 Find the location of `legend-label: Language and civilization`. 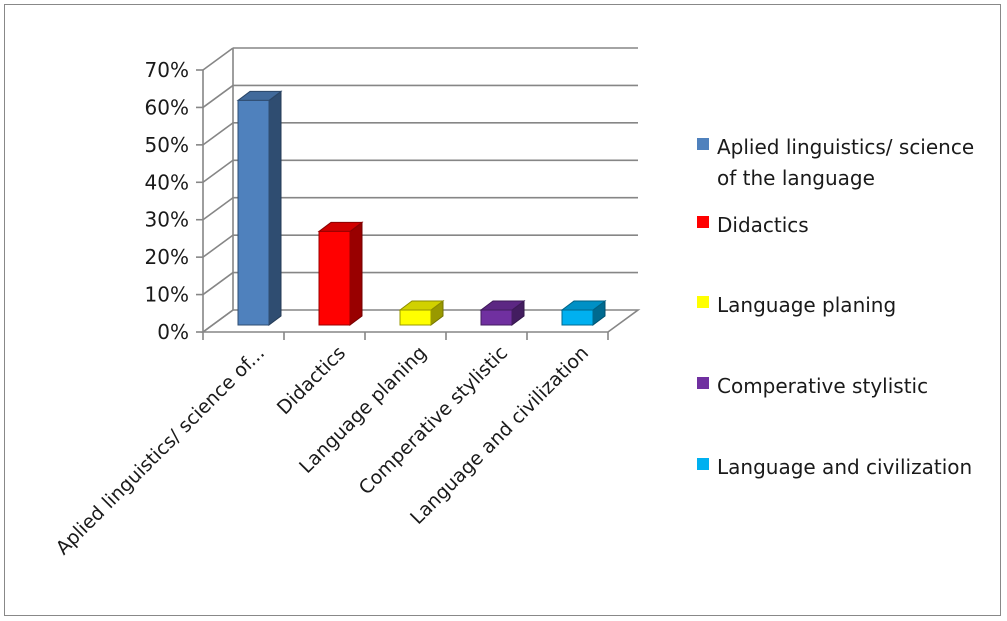

legend-label: Language and civilization is located at coordinates (844, 467).